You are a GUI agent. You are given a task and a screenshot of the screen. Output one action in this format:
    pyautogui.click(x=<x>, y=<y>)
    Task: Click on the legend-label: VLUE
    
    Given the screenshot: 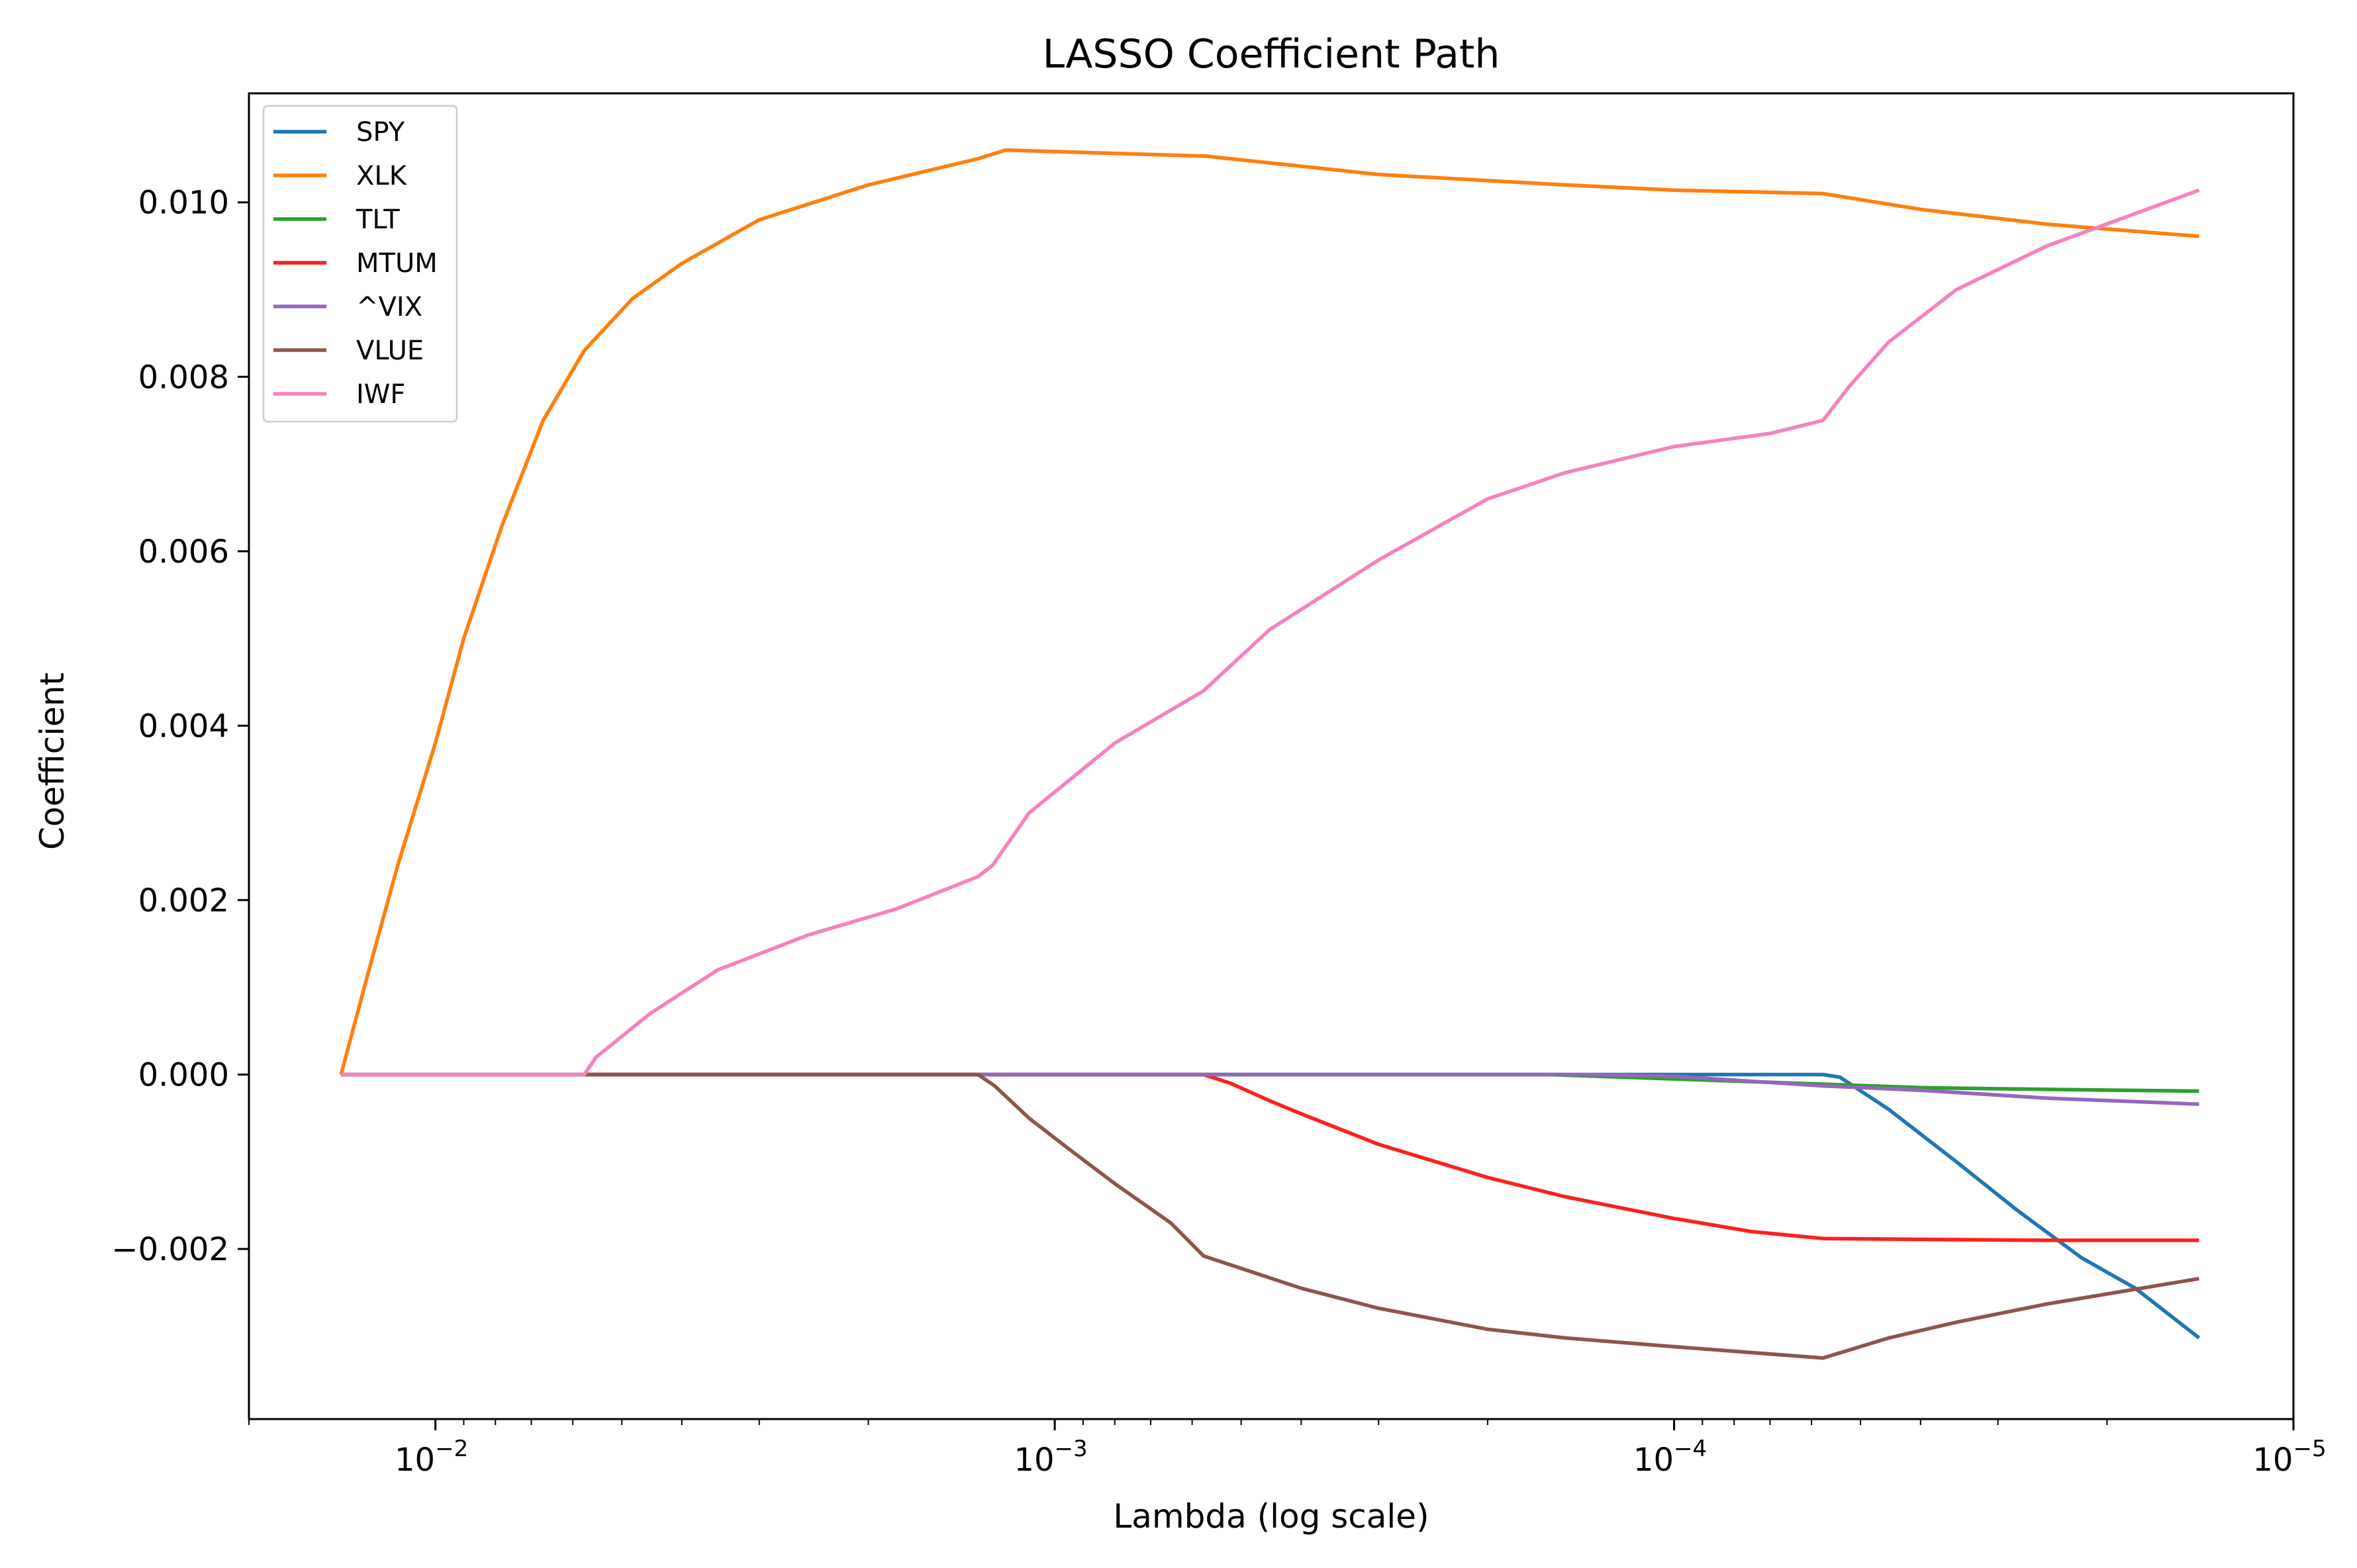 What is the action you would take?
    pyautogui.click(x=390, y=351)
    